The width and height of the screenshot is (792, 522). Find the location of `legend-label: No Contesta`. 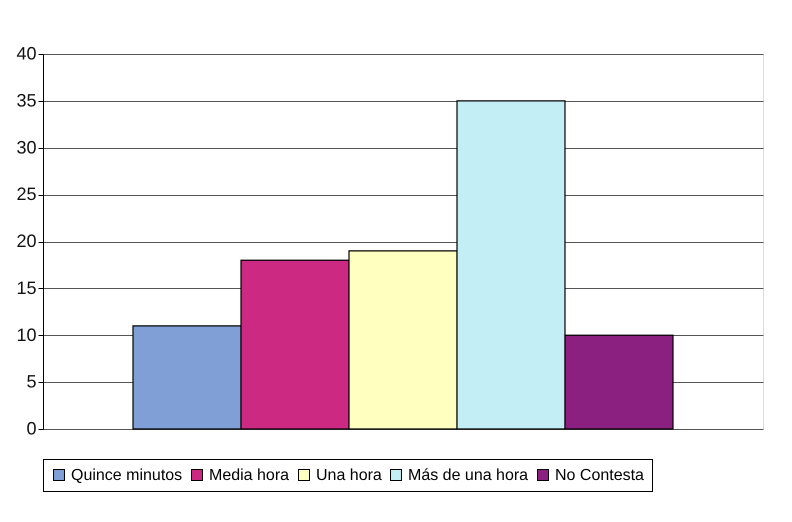

legend-label: No Contesta is located at coordinates (599, 475).